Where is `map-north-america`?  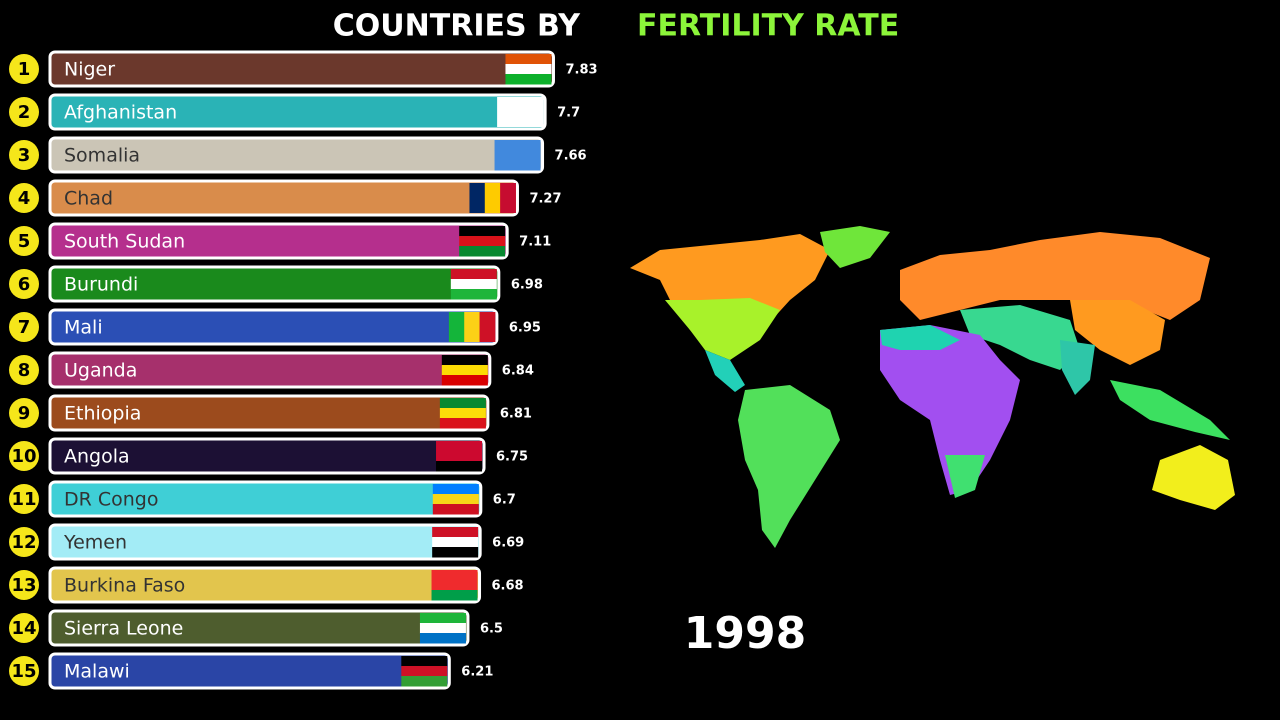
map-north-america is located at coordinates (730, 290).